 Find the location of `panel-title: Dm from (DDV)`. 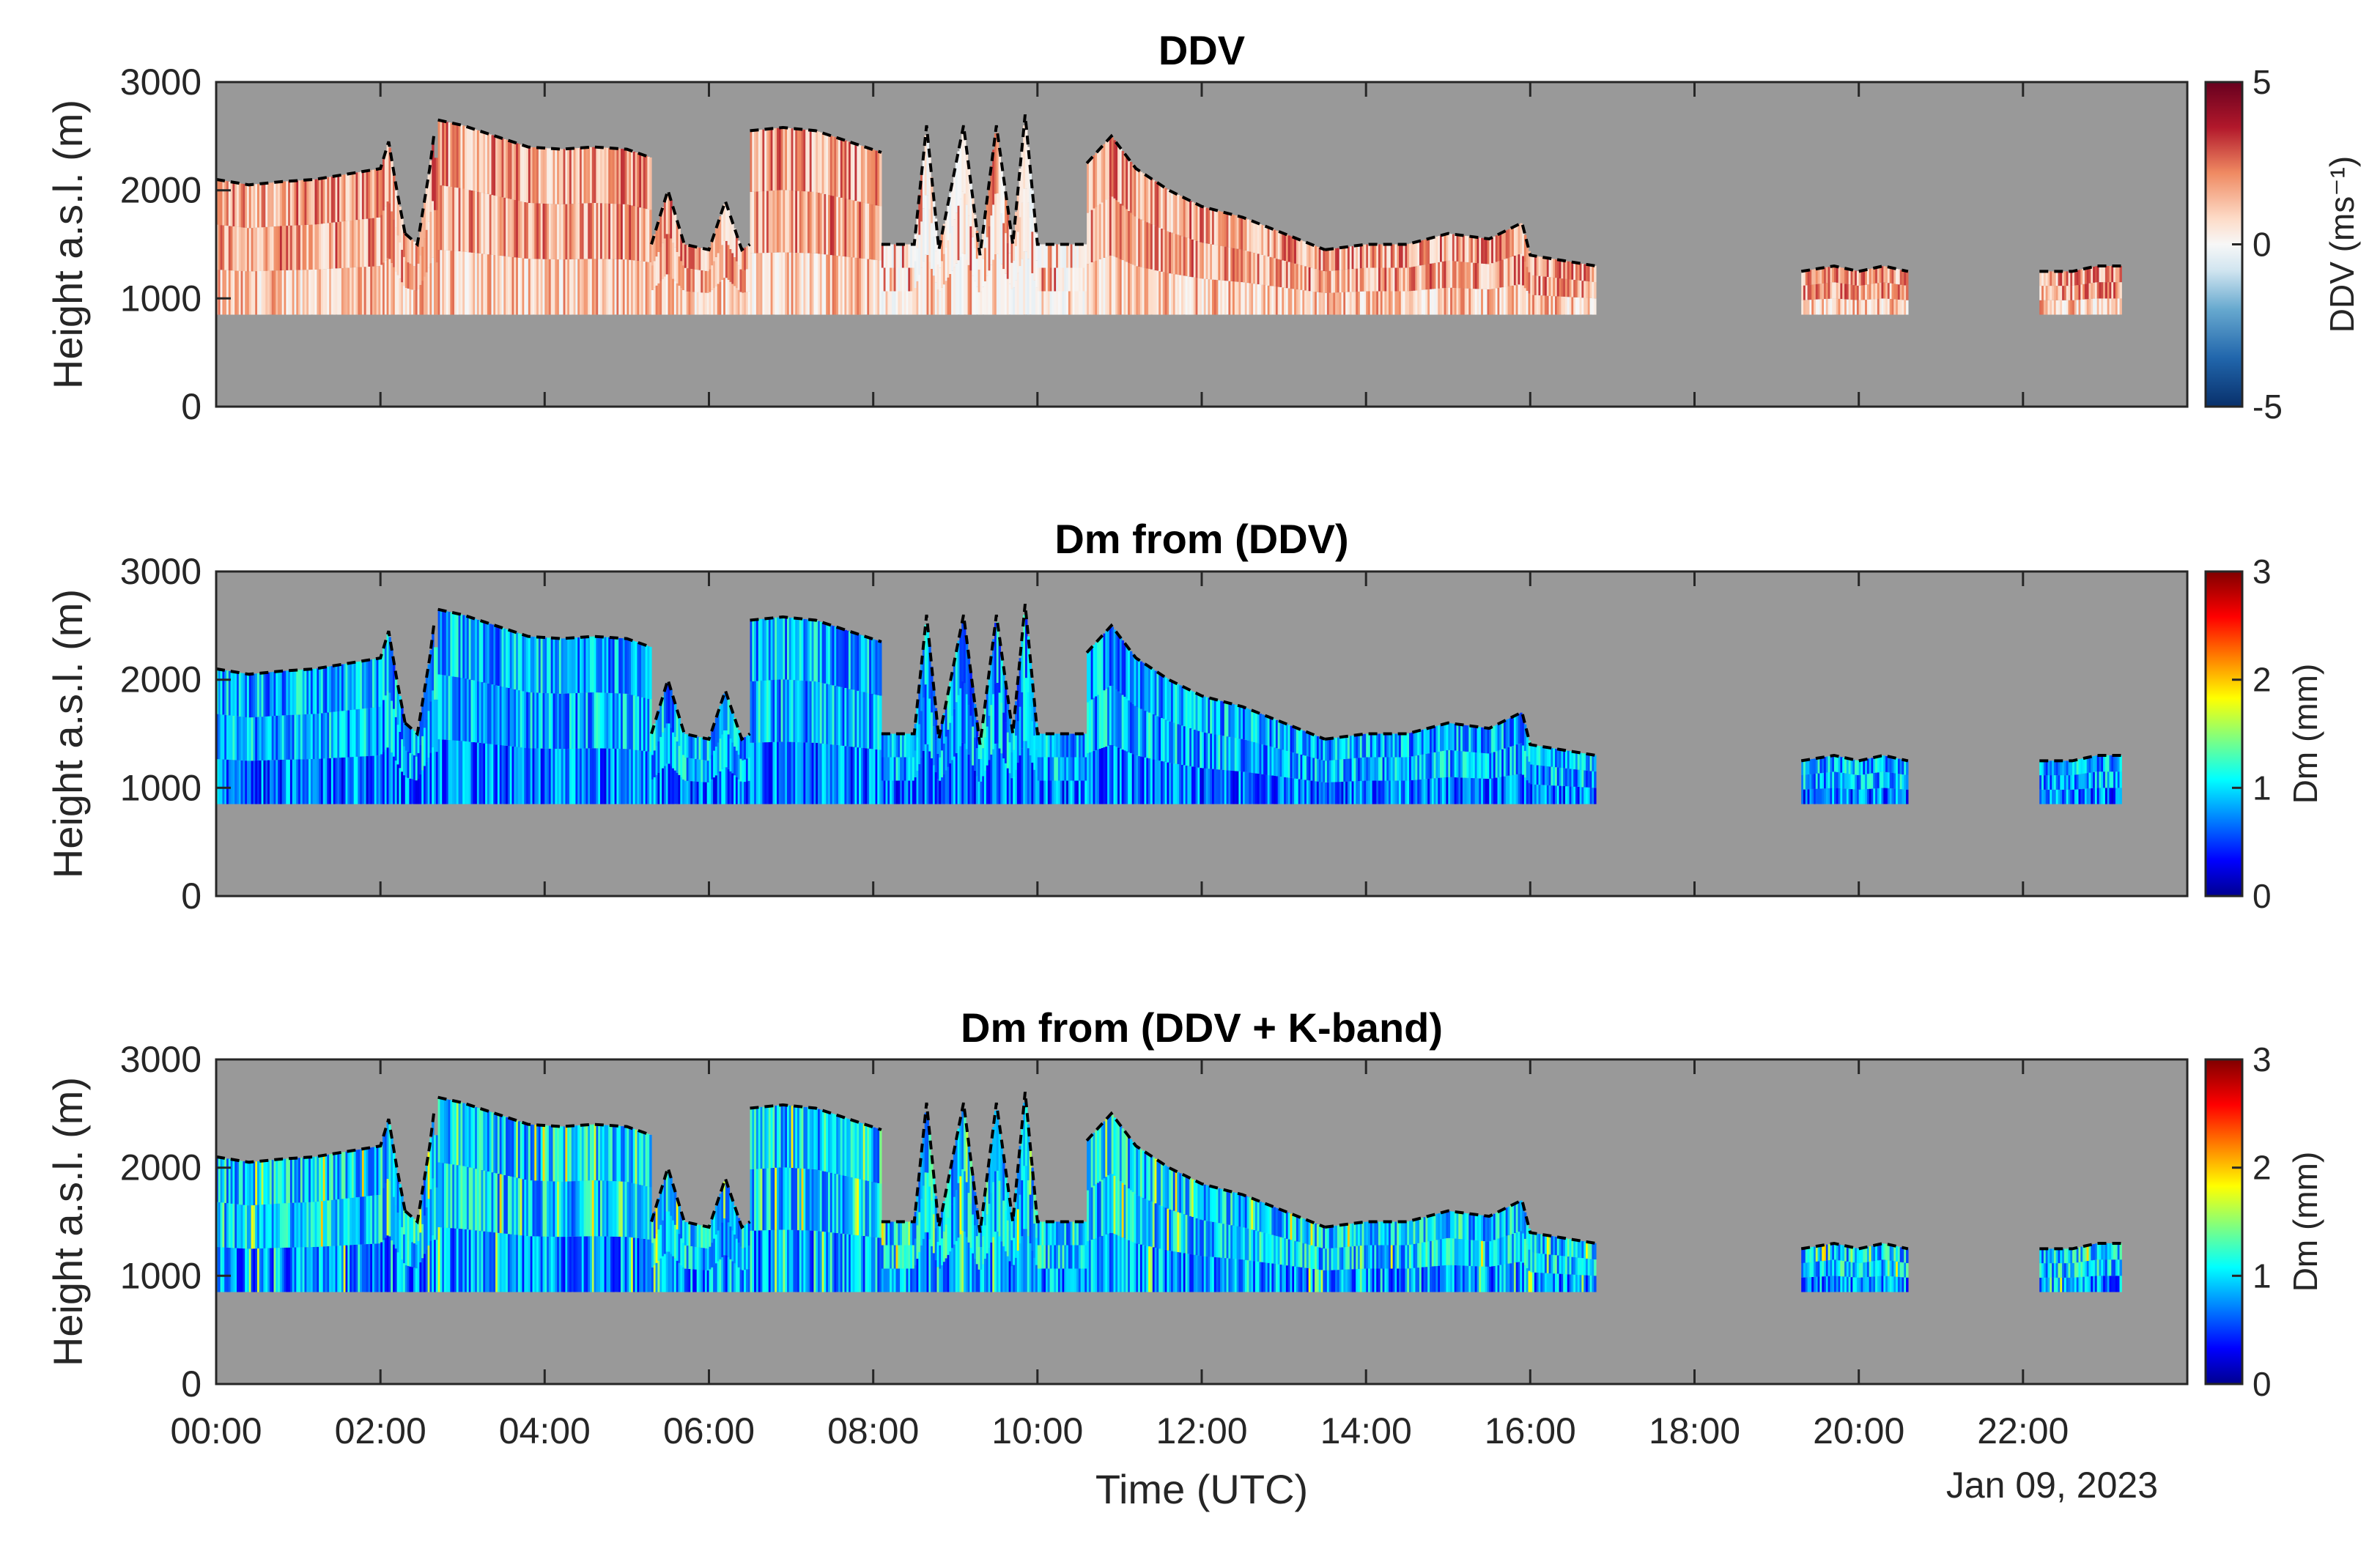

panel-title: Dm from (DDV) is located at coordinates (1201, 539).